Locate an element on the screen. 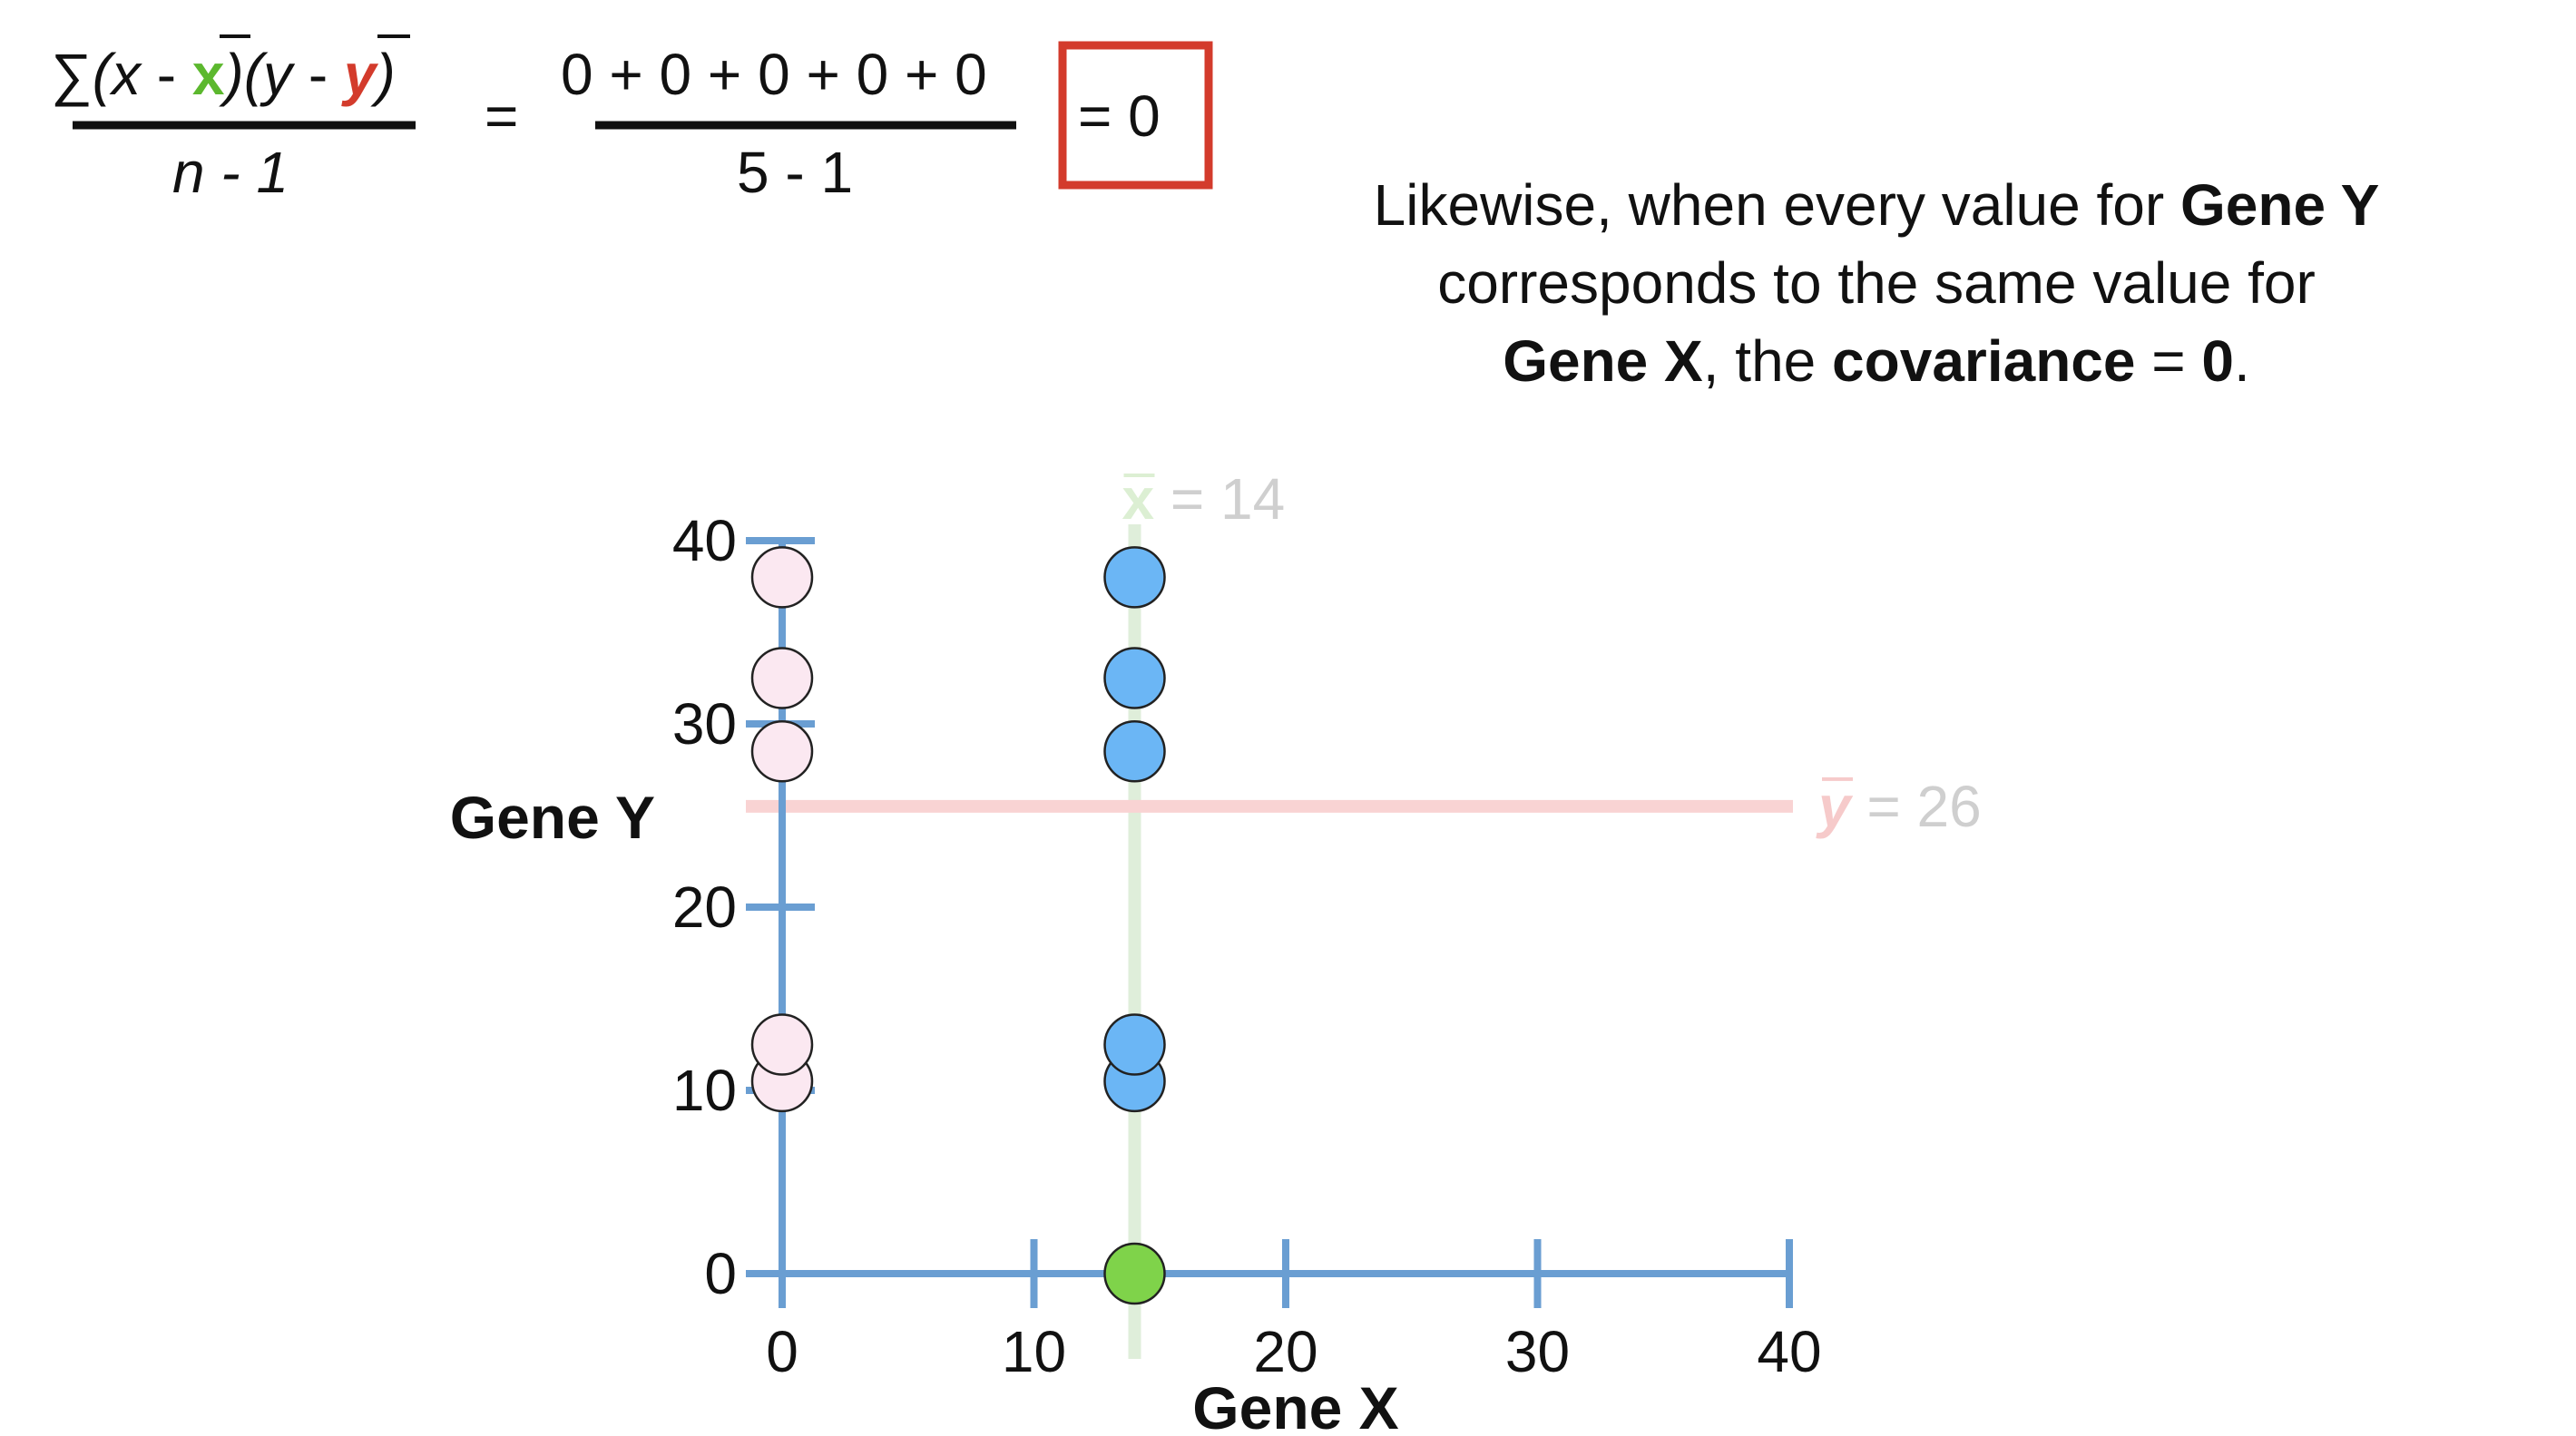 The height and width of the screenshot is (1436, 2576). caption-gene-x: Gene X is located at coordinates (1603, 361).